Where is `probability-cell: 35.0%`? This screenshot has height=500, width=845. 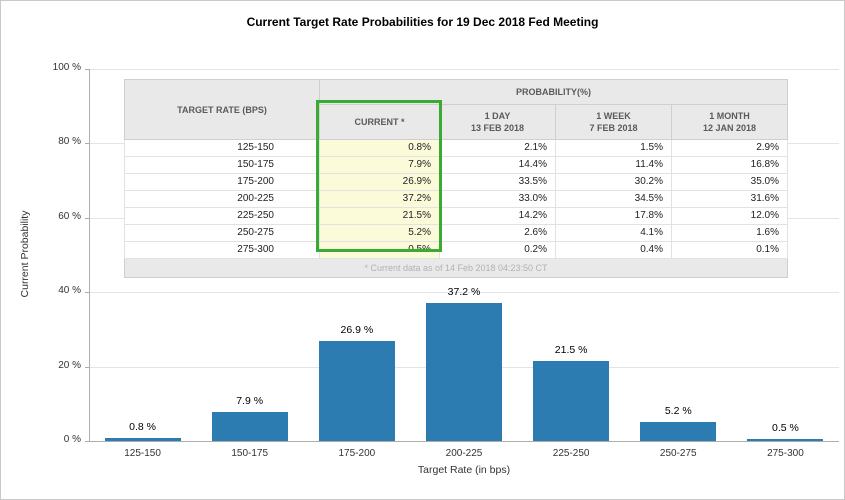 probability-cell: 35.0% is located at coordinates (729, 182).